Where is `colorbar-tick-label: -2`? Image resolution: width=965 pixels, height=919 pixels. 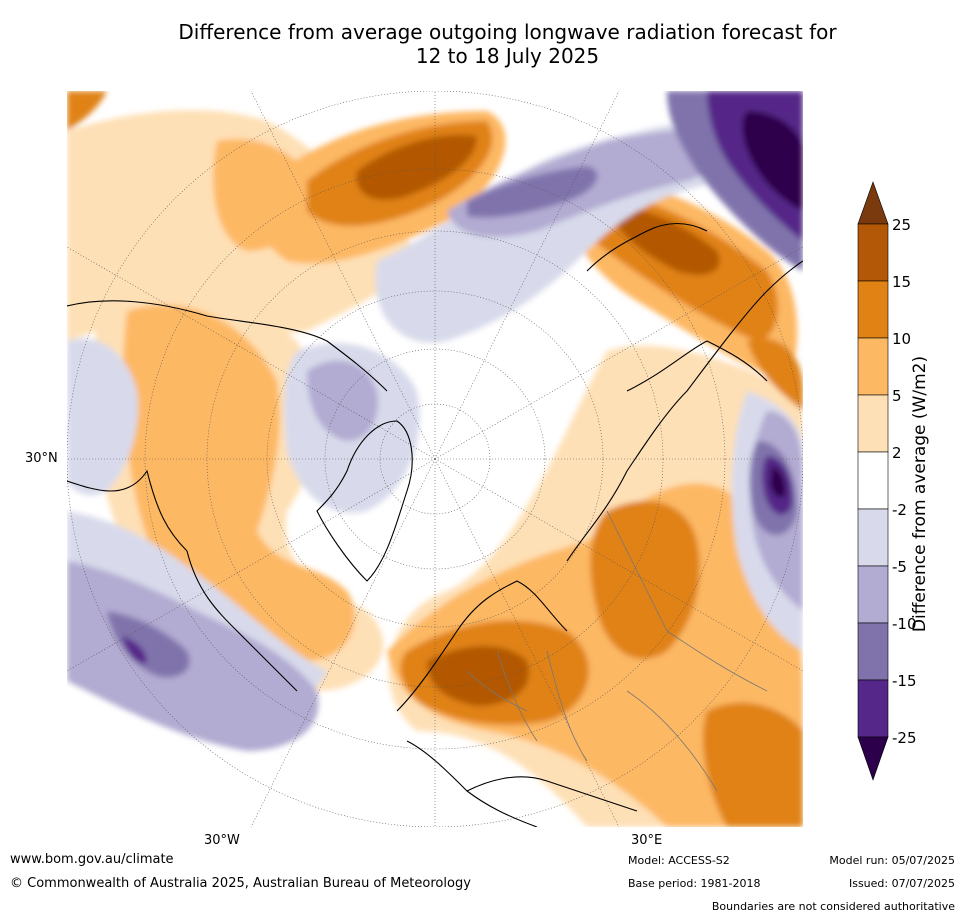
colorbar-tick-label: -2 is located at coordinates (899, 510).